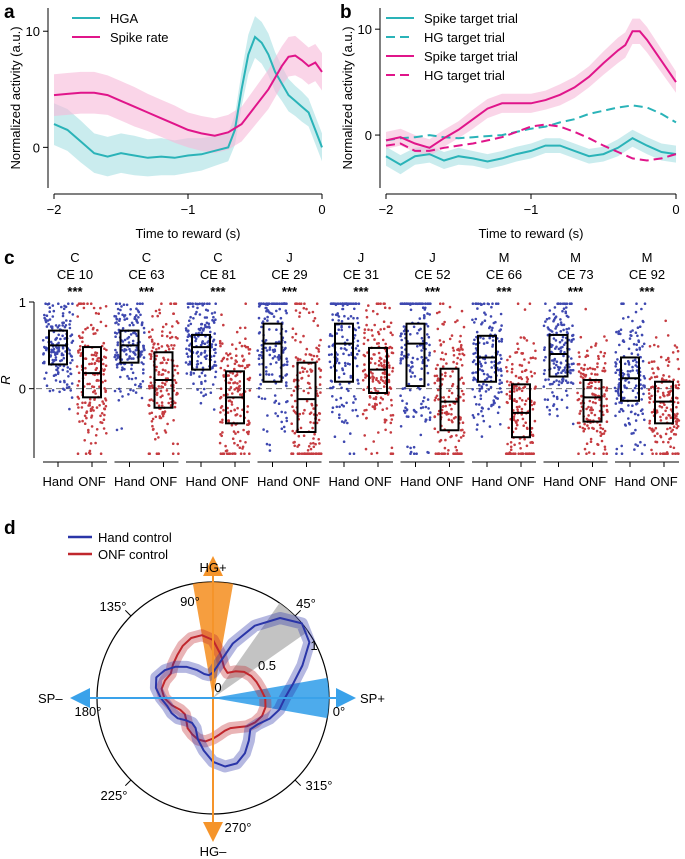 The width and height of the screenshot is (685, 859). I want to click on onf-box, so click(592, 401).